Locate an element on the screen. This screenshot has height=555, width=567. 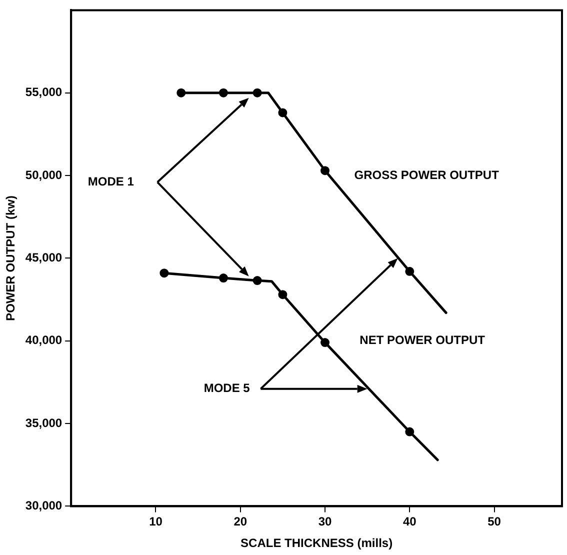
x-tick-label: 30 is located at coordinates (325, 521).